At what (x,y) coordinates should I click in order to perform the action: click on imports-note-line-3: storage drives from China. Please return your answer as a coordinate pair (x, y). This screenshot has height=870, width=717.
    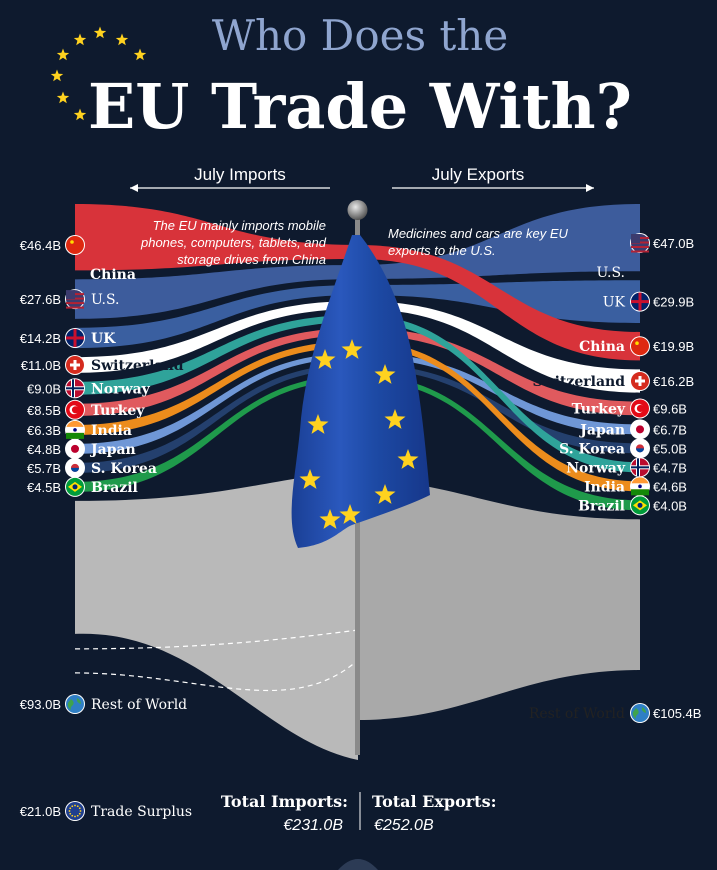
    Looking at the image, I should click on (251, 259).